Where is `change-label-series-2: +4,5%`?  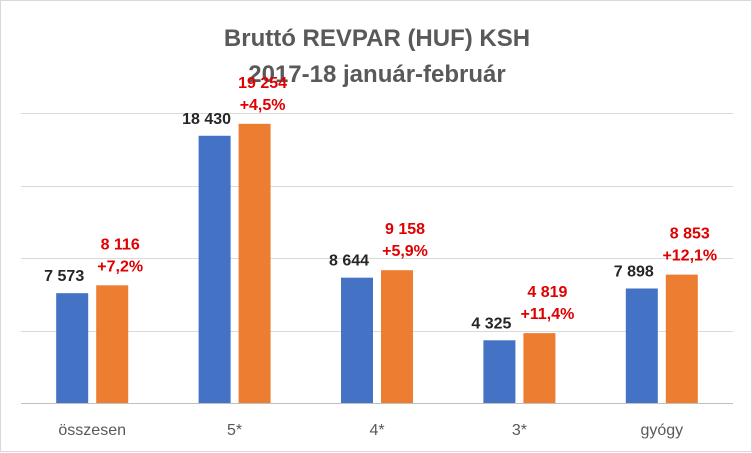
change-label-series-2: +4,5% is located at coordinates (263, 105).